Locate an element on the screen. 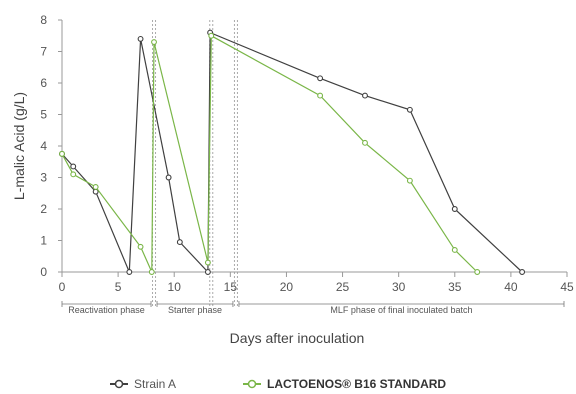  x-tick-label: 5 is located at coordinates (118, 287).